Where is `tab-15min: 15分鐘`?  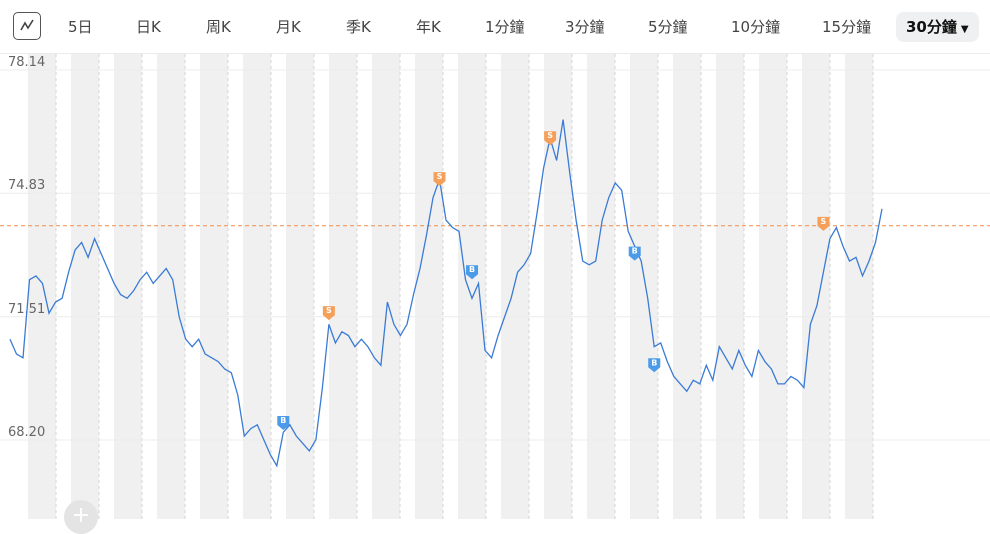
tab-15min: 15分鐘 is located at coordinates (847, 27).